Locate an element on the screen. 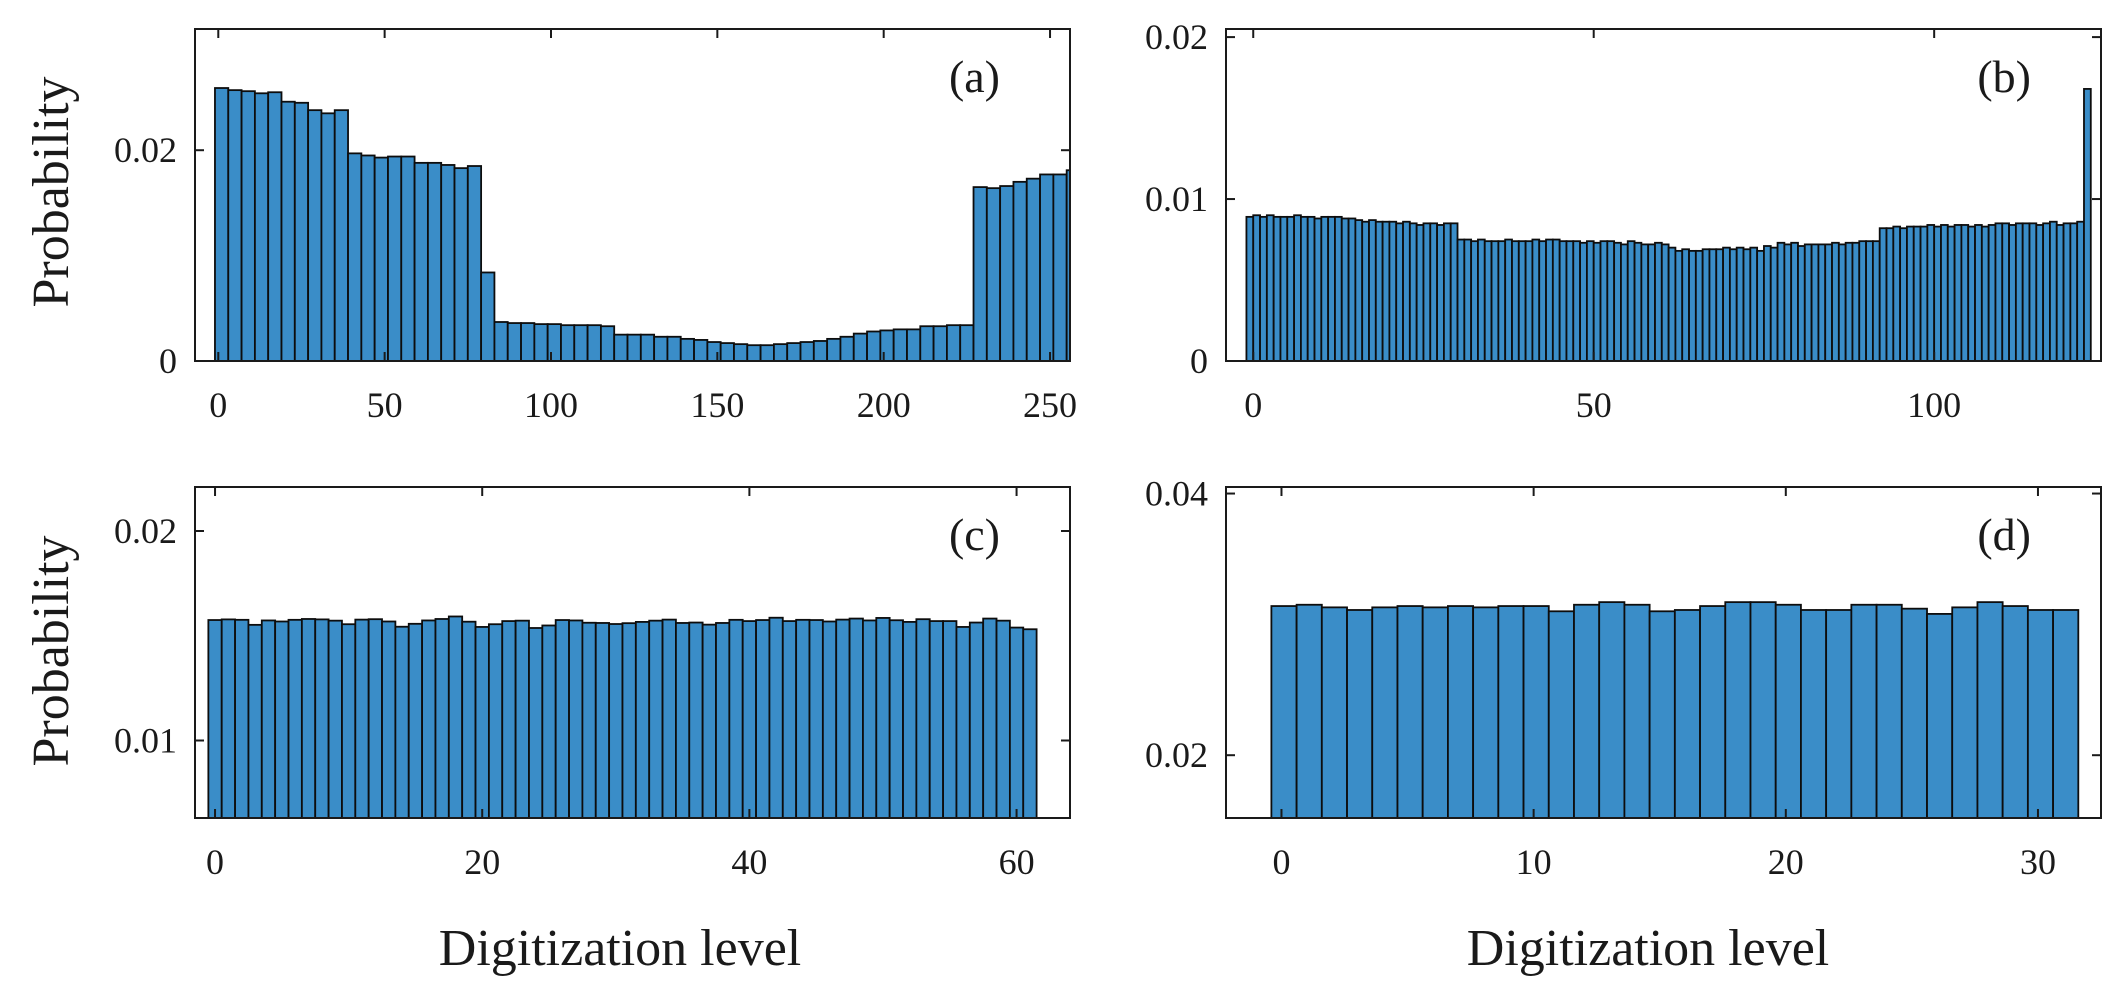 The height and width of the screenshot is (999, 2126). panel-c-ytick-label-0p01: 0.01 is located at coordinates (145, 740).